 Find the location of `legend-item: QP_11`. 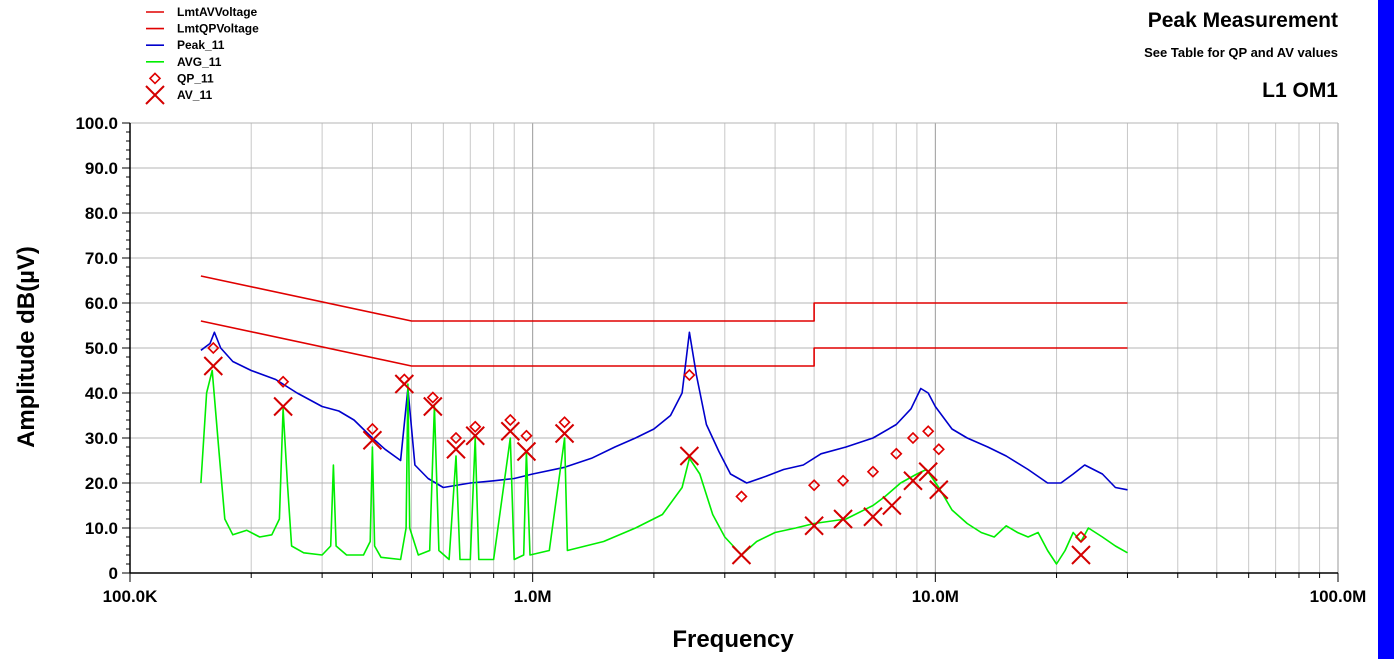

legend-item: QP_11 is located at coordinates (181, 78).